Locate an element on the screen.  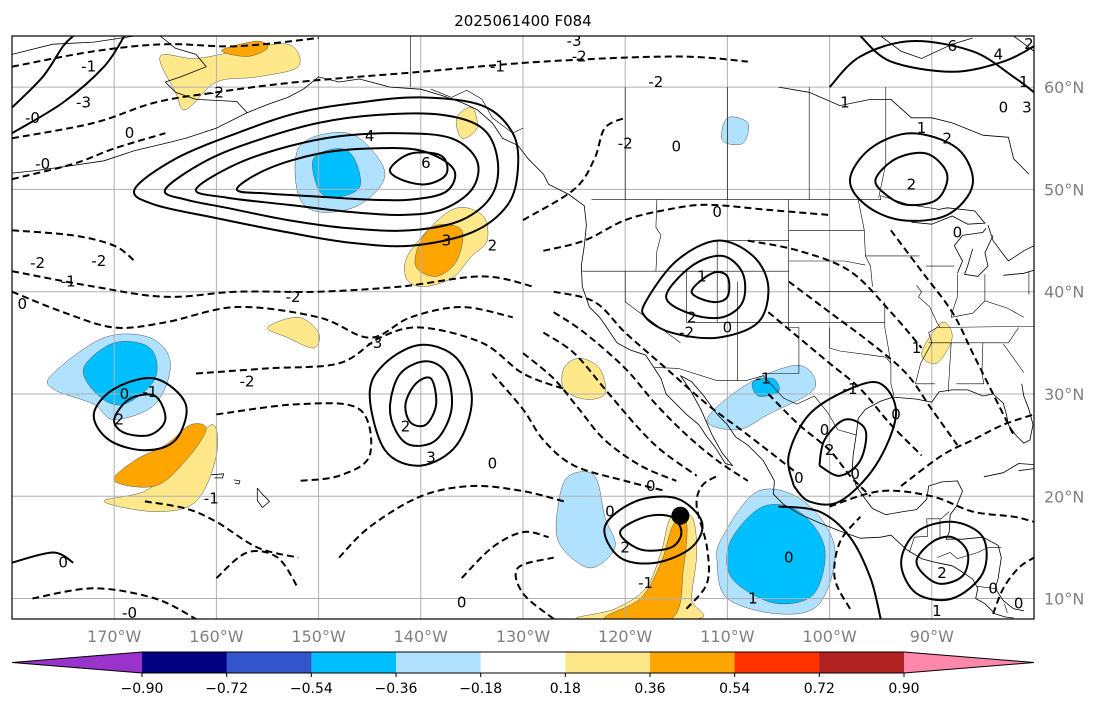
longitude-label: 150°W is located at coordinates (318, 636).